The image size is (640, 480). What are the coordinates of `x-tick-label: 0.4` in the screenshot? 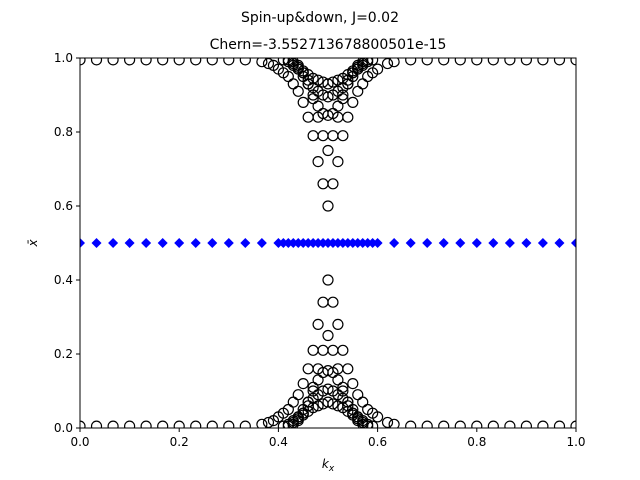 It's located at (278, 442).